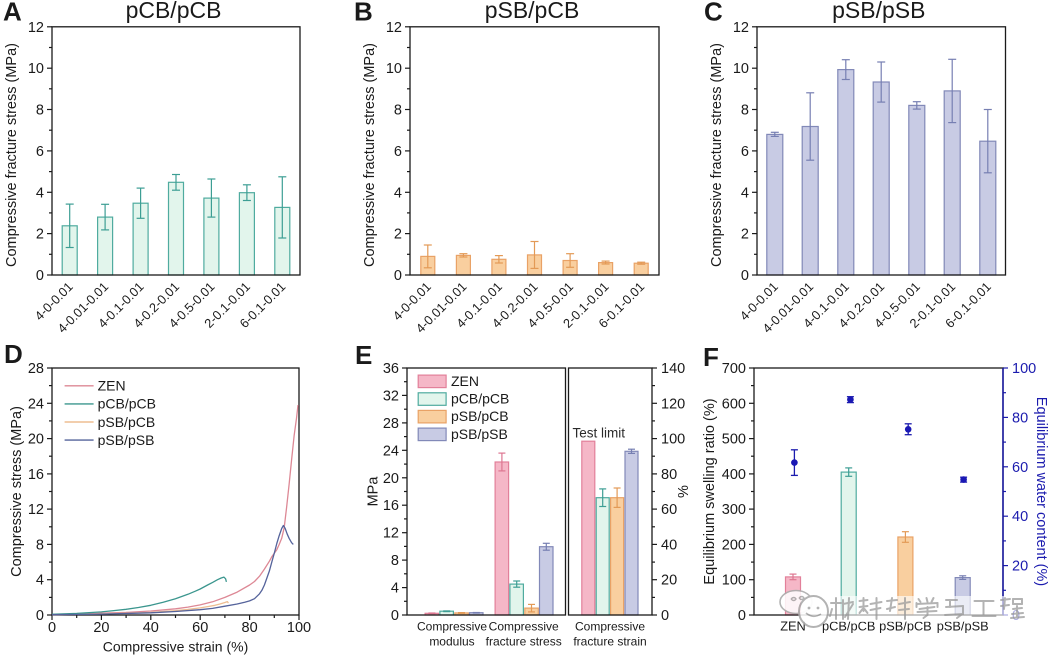 Image resolution: width=1052 pixels, height=664 pixels. Describe the element at coordinates (734, 369) in the screenshot. I see `svg-text: 700` at that location.